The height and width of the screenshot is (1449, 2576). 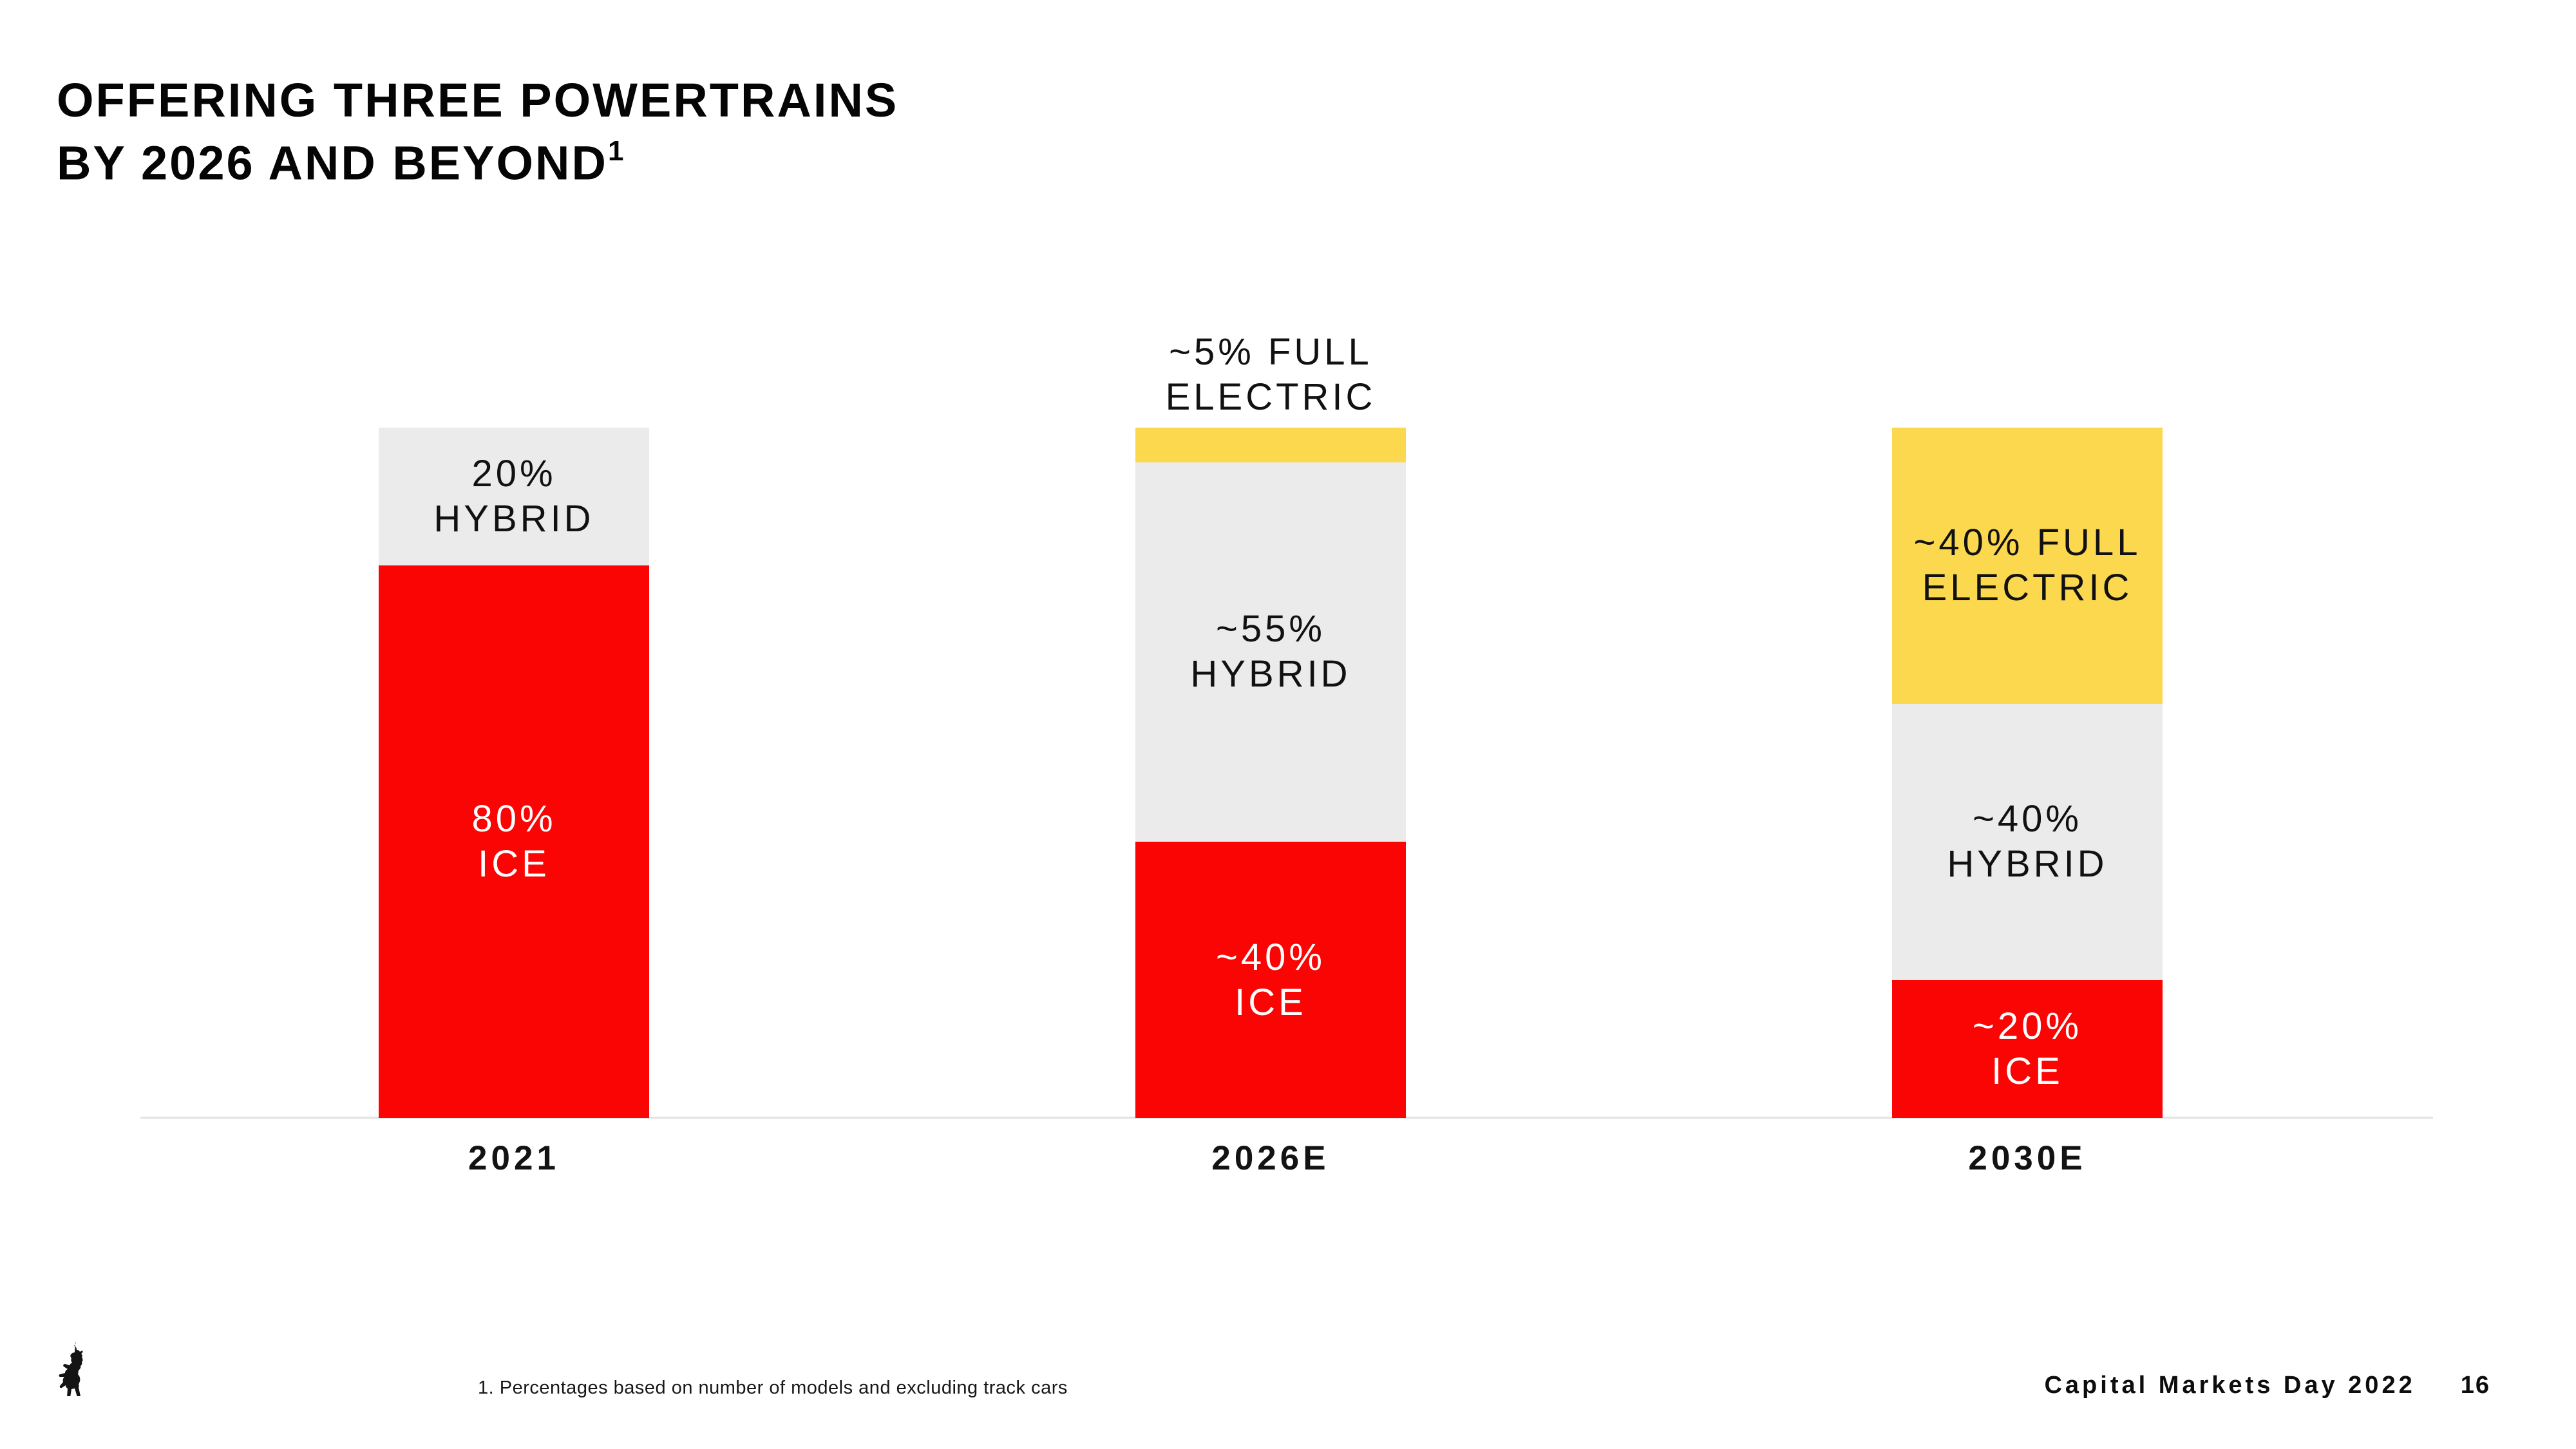 I want to click on title-line2: BY 2026 AND BEYOND, so click(x=333, y=163).